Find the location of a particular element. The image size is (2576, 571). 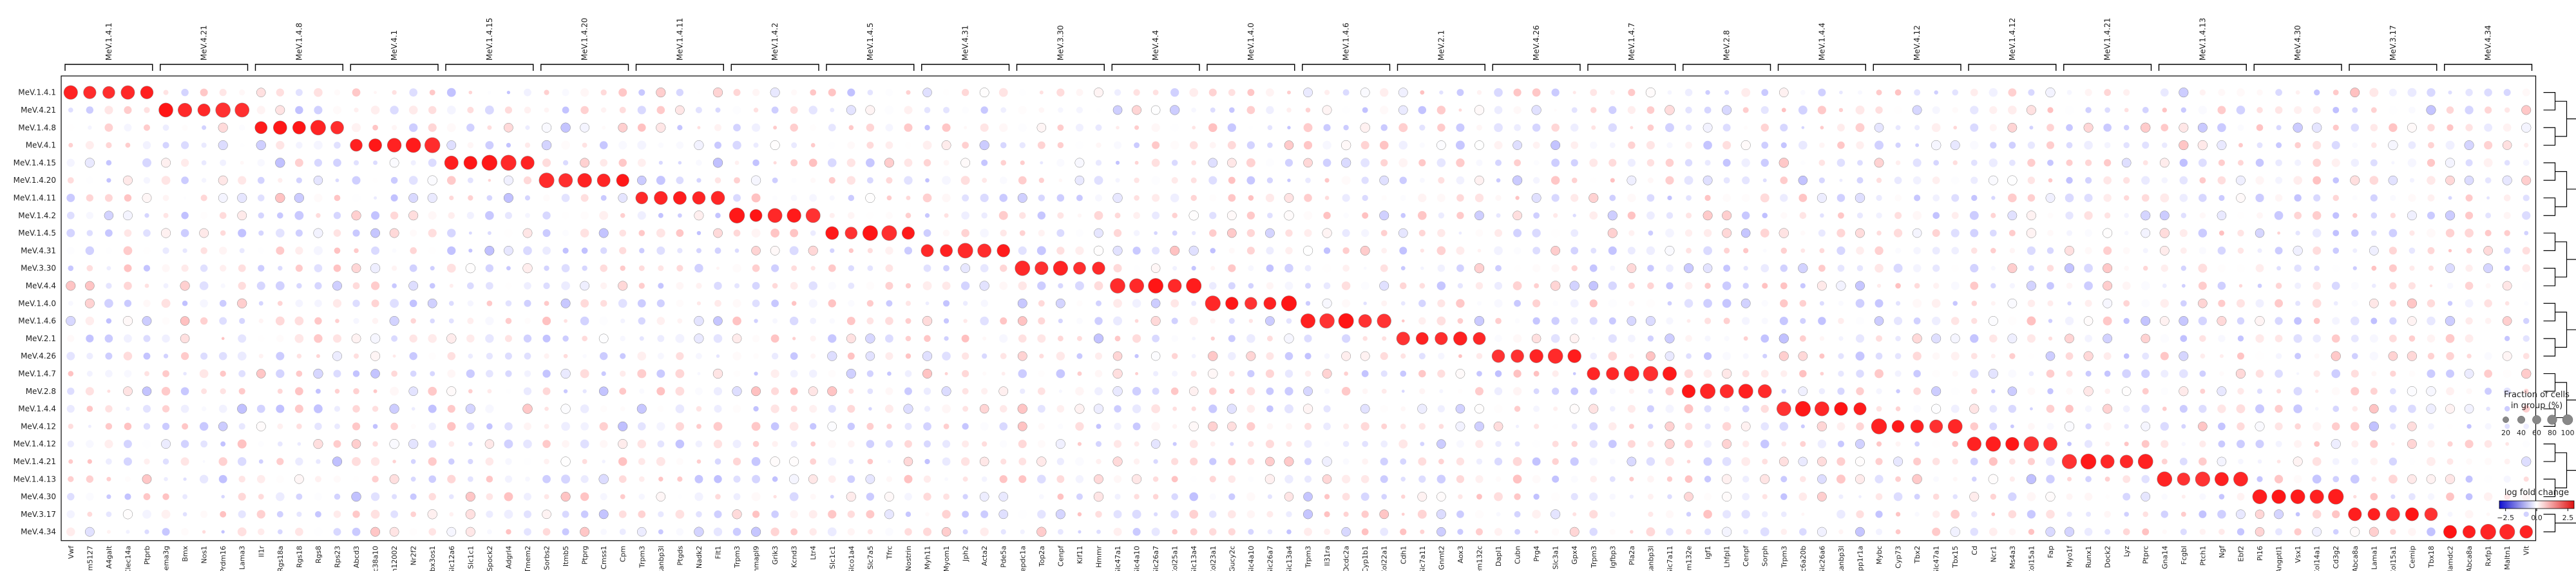

gene-label: Gpx4 is located at coordinates (1575, 555).